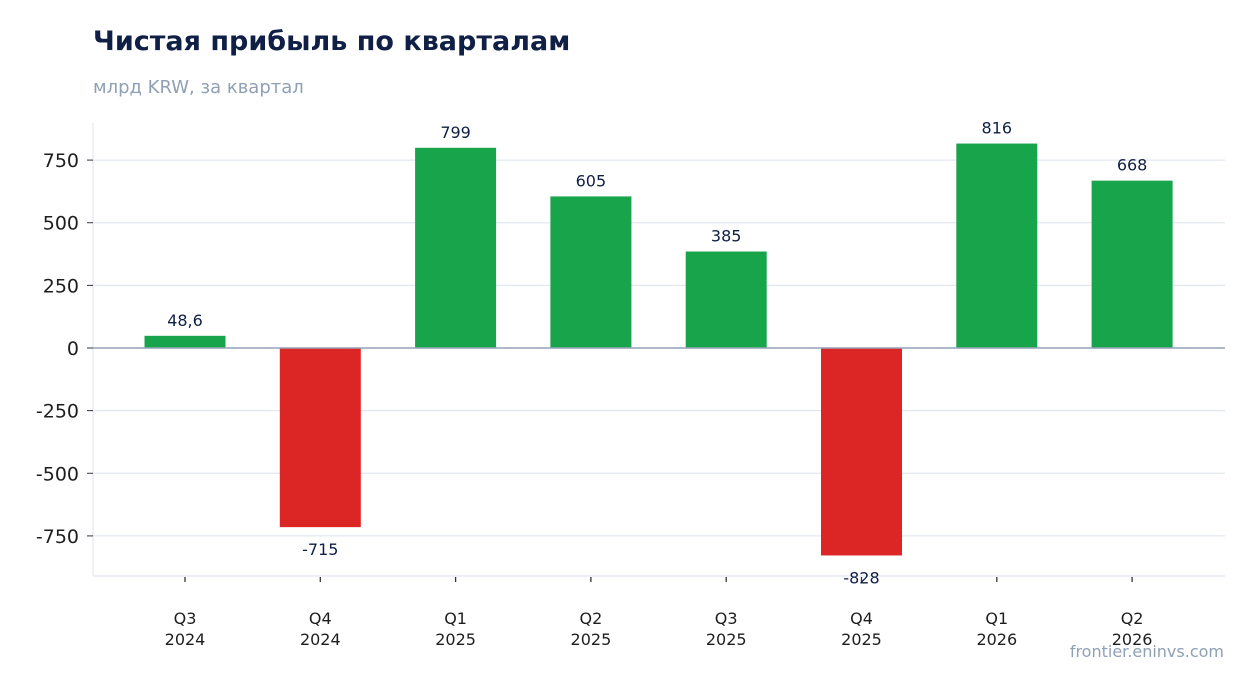  I want to click on data-label: 48,6, so click(185, 320).